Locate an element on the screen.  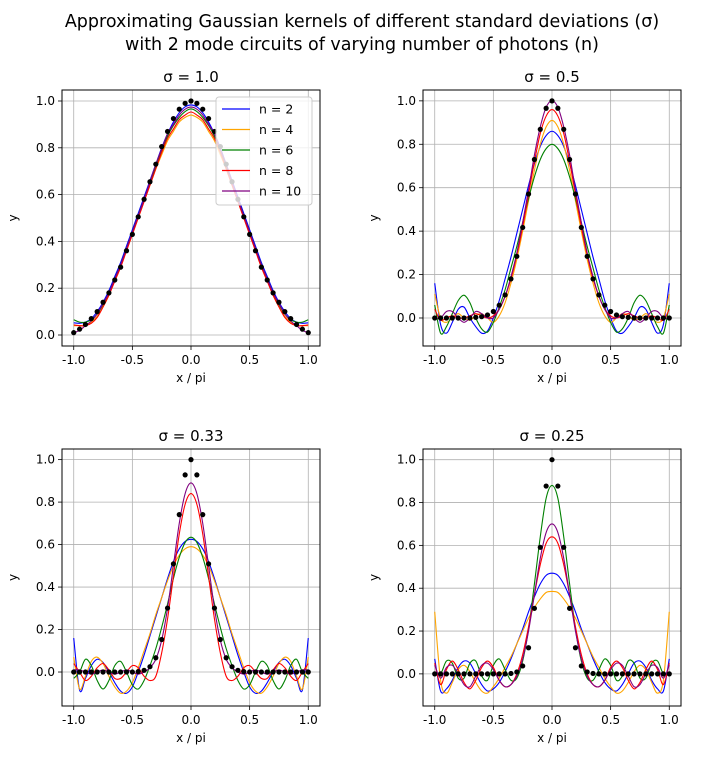
y-tick-label: 1.0 is located at coordinates (45, 460).